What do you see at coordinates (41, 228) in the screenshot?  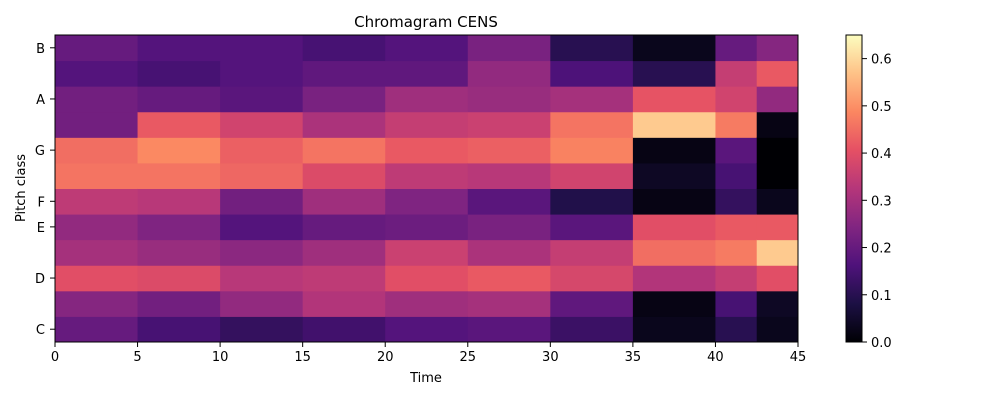 I see `y-tick-label: E` at bounding box center [41, 228].